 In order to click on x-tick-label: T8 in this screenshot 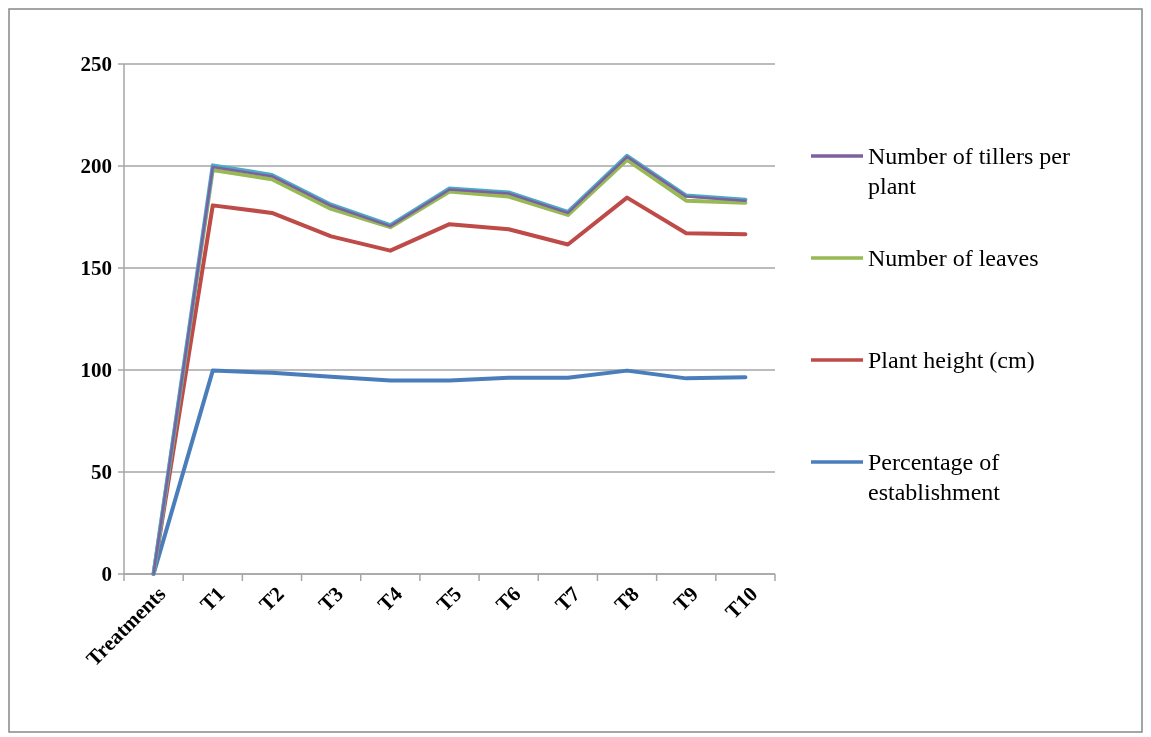, I will do `click(626, 599)`.